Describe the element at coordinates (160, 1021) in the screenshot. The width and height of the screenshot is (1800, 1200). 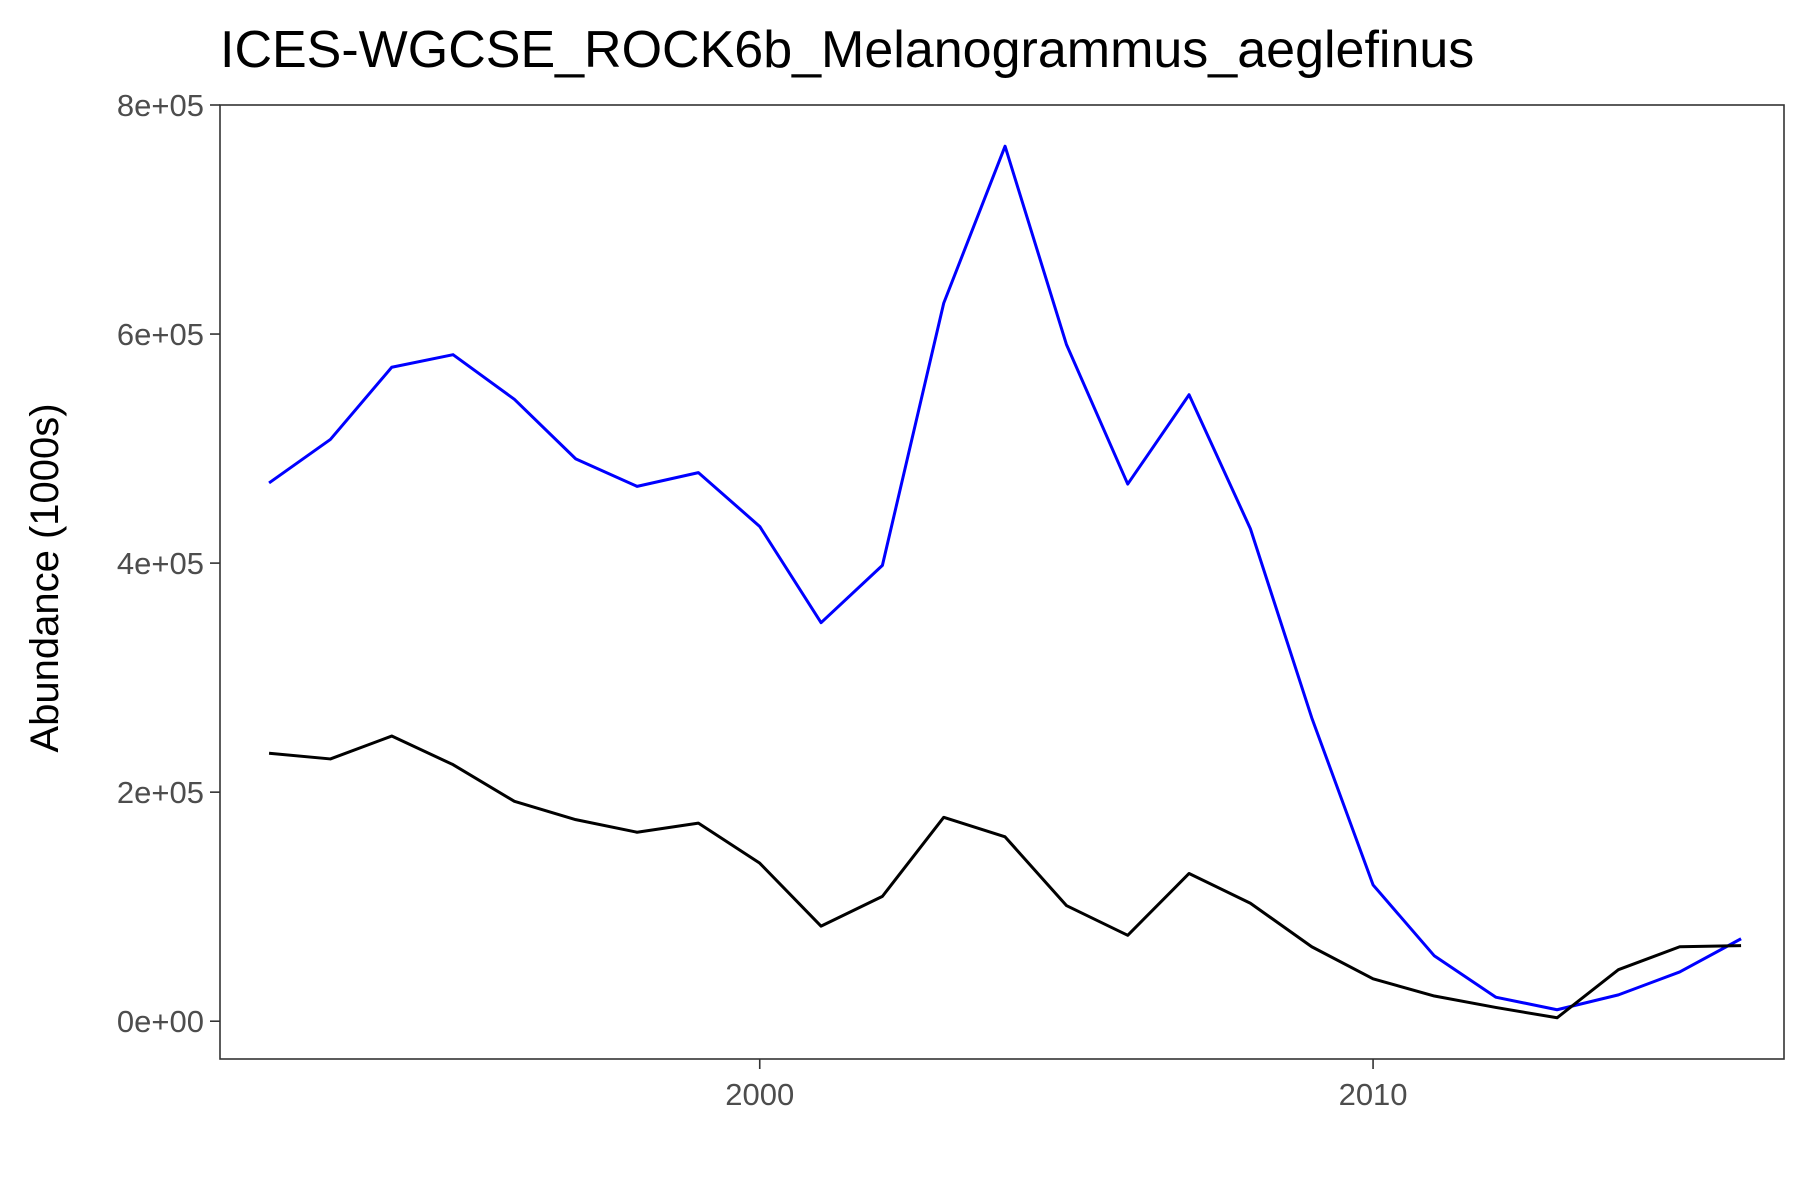
I see `y-tick-label: 0e+00` at that location.